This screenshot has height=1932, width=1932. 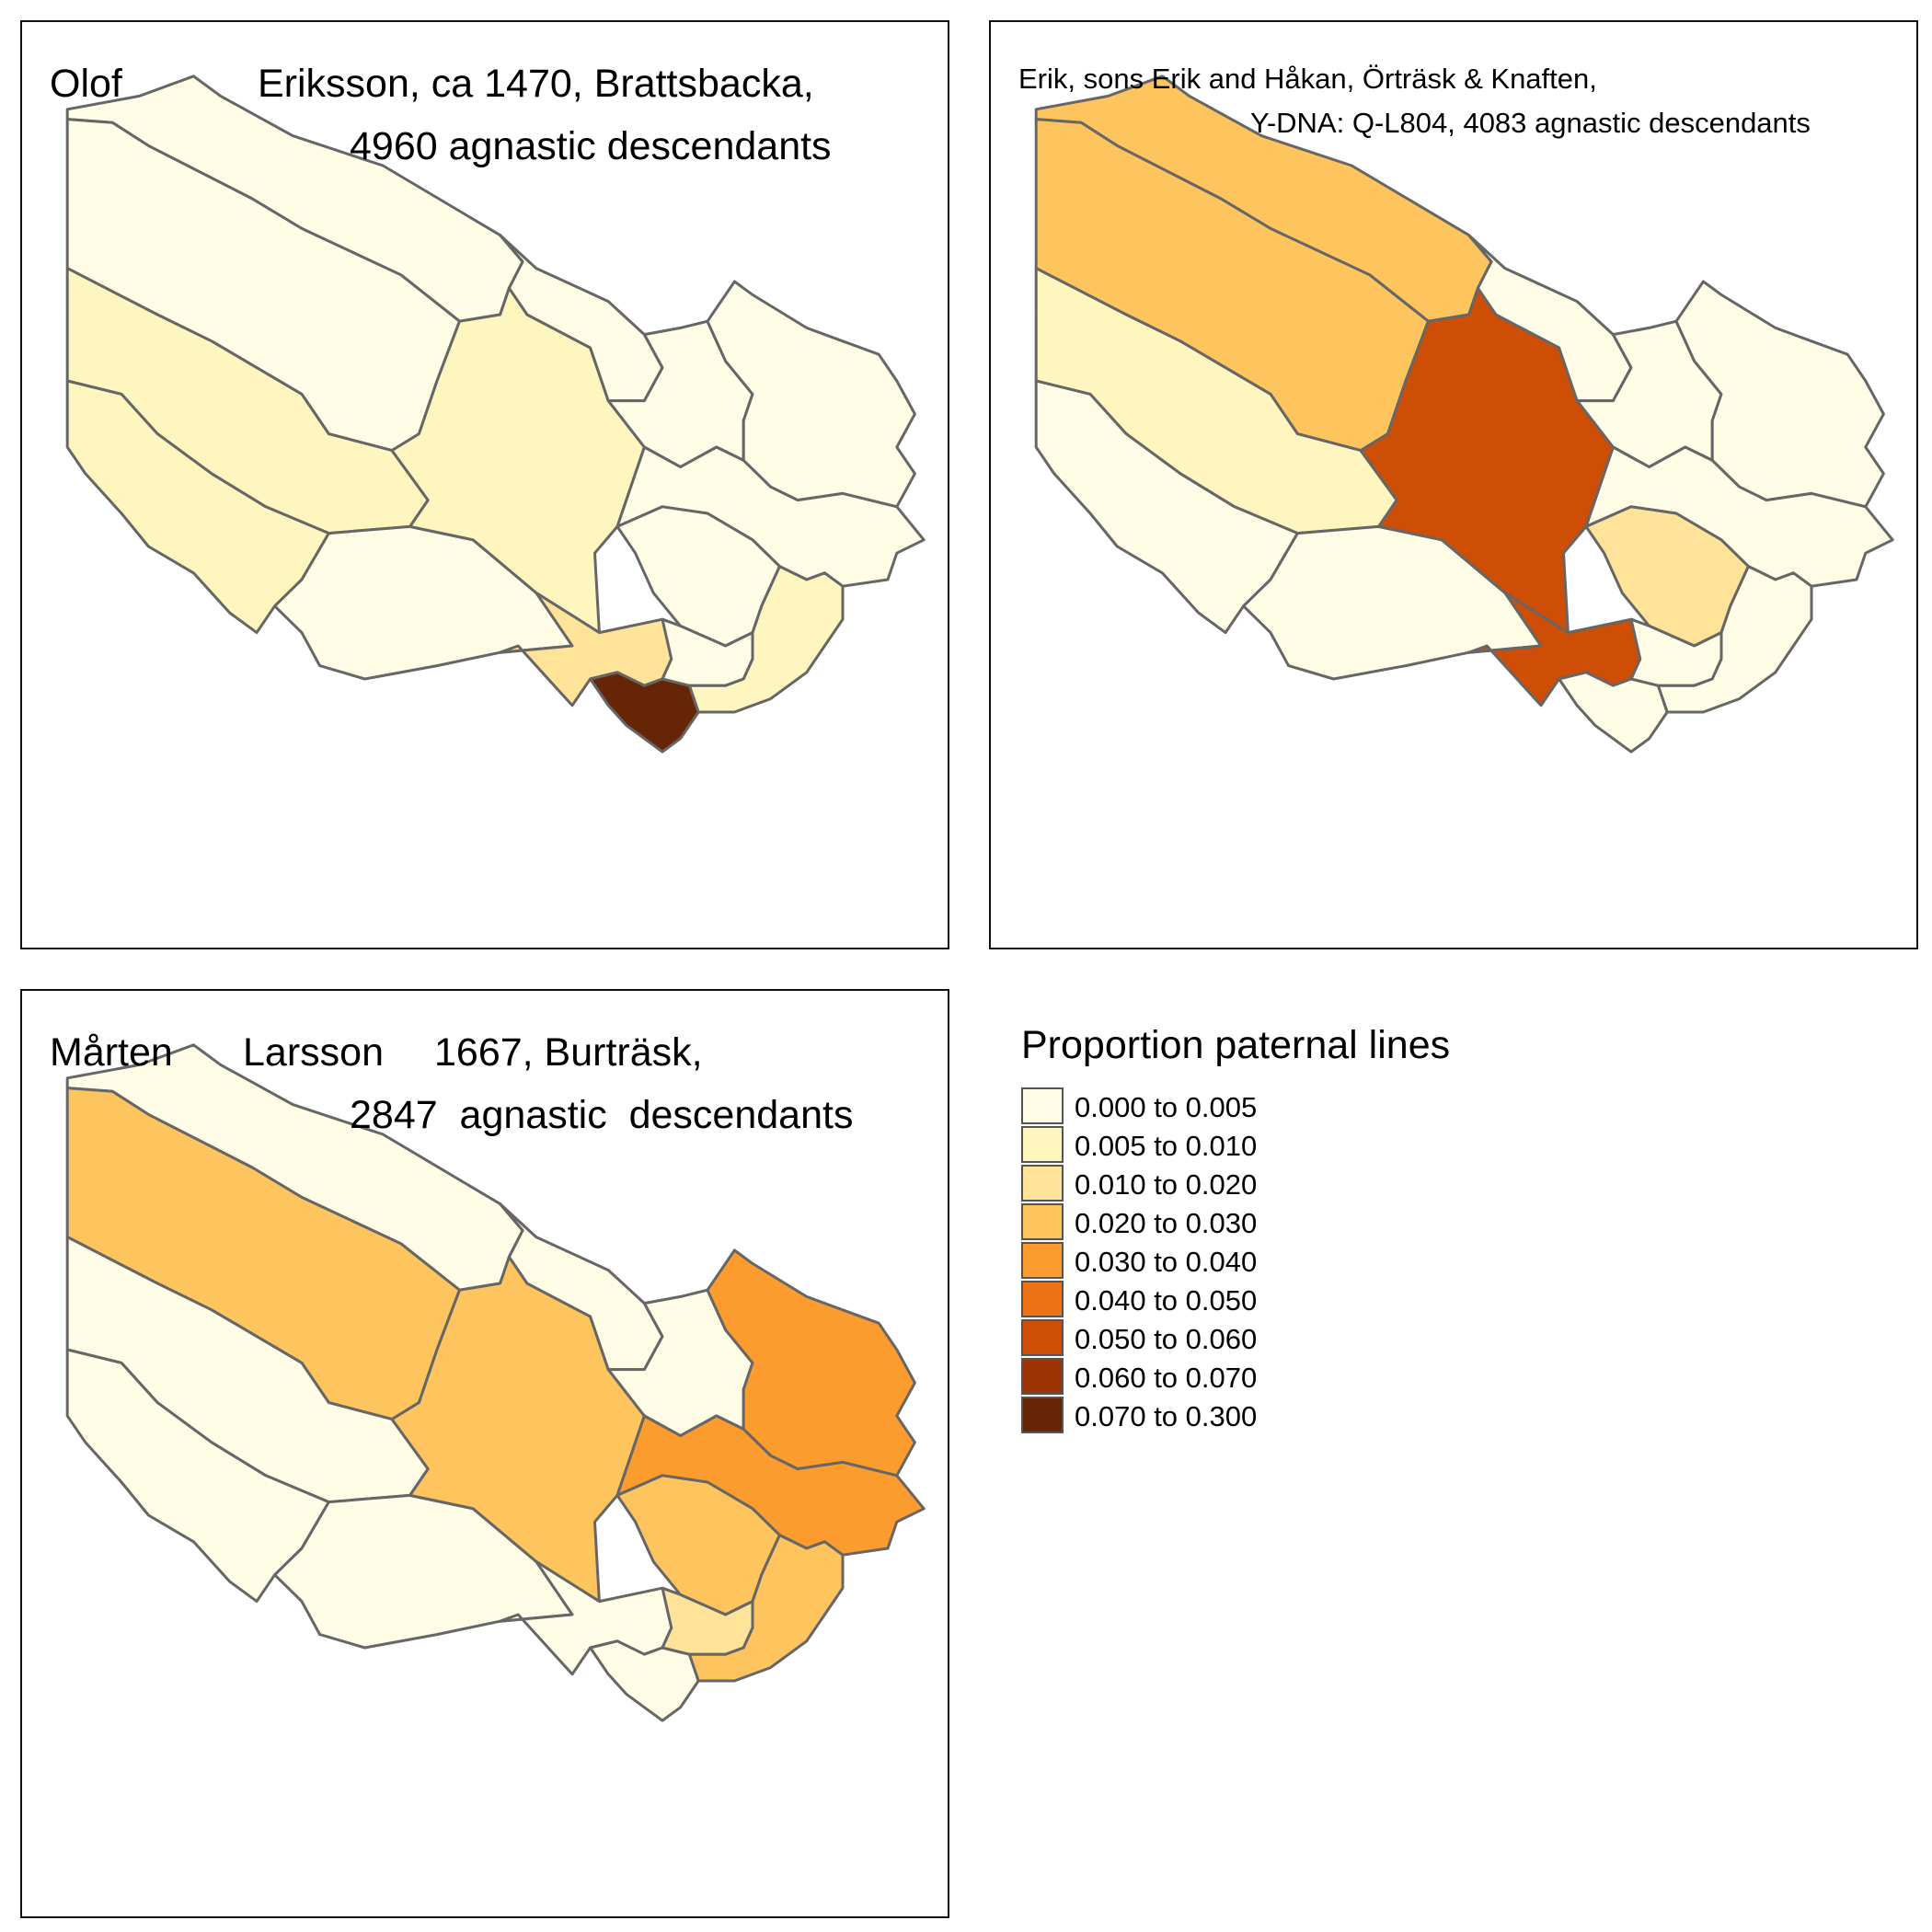 What do you see at coordinates (1166, 1339) in the screenshot?
I see `legend-label: 0.050 to 0.060` at bounding box center [1166, 1339].